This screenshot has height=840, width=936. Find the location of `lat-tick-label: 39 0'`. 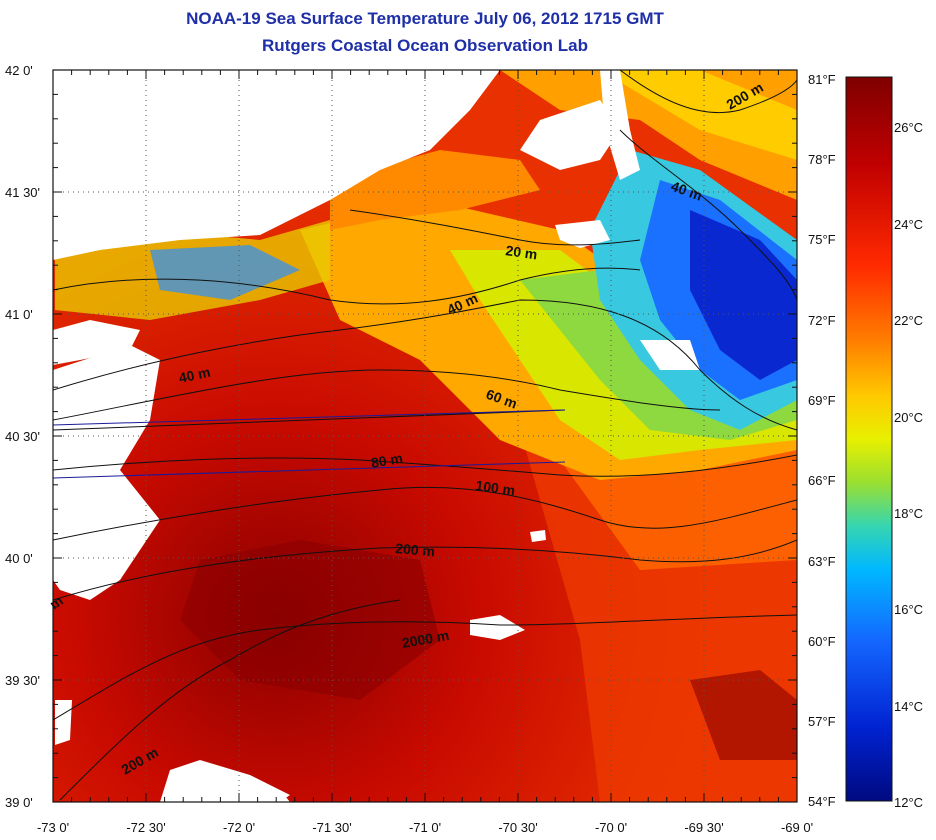

lat-tick-label: 39 0' is located at coordinates (19, 802).